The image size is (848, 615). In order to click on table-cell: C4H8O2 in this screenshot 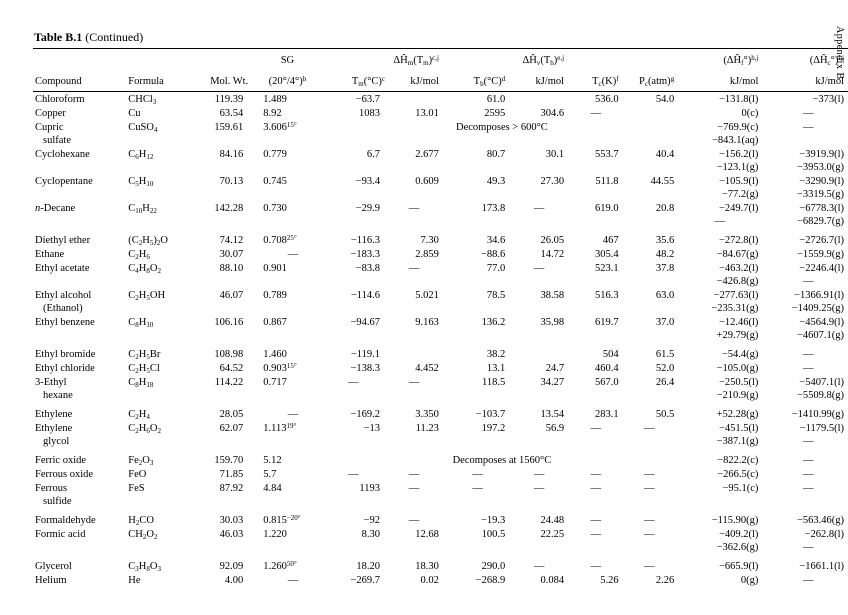, I will do `click(144, 269)`.